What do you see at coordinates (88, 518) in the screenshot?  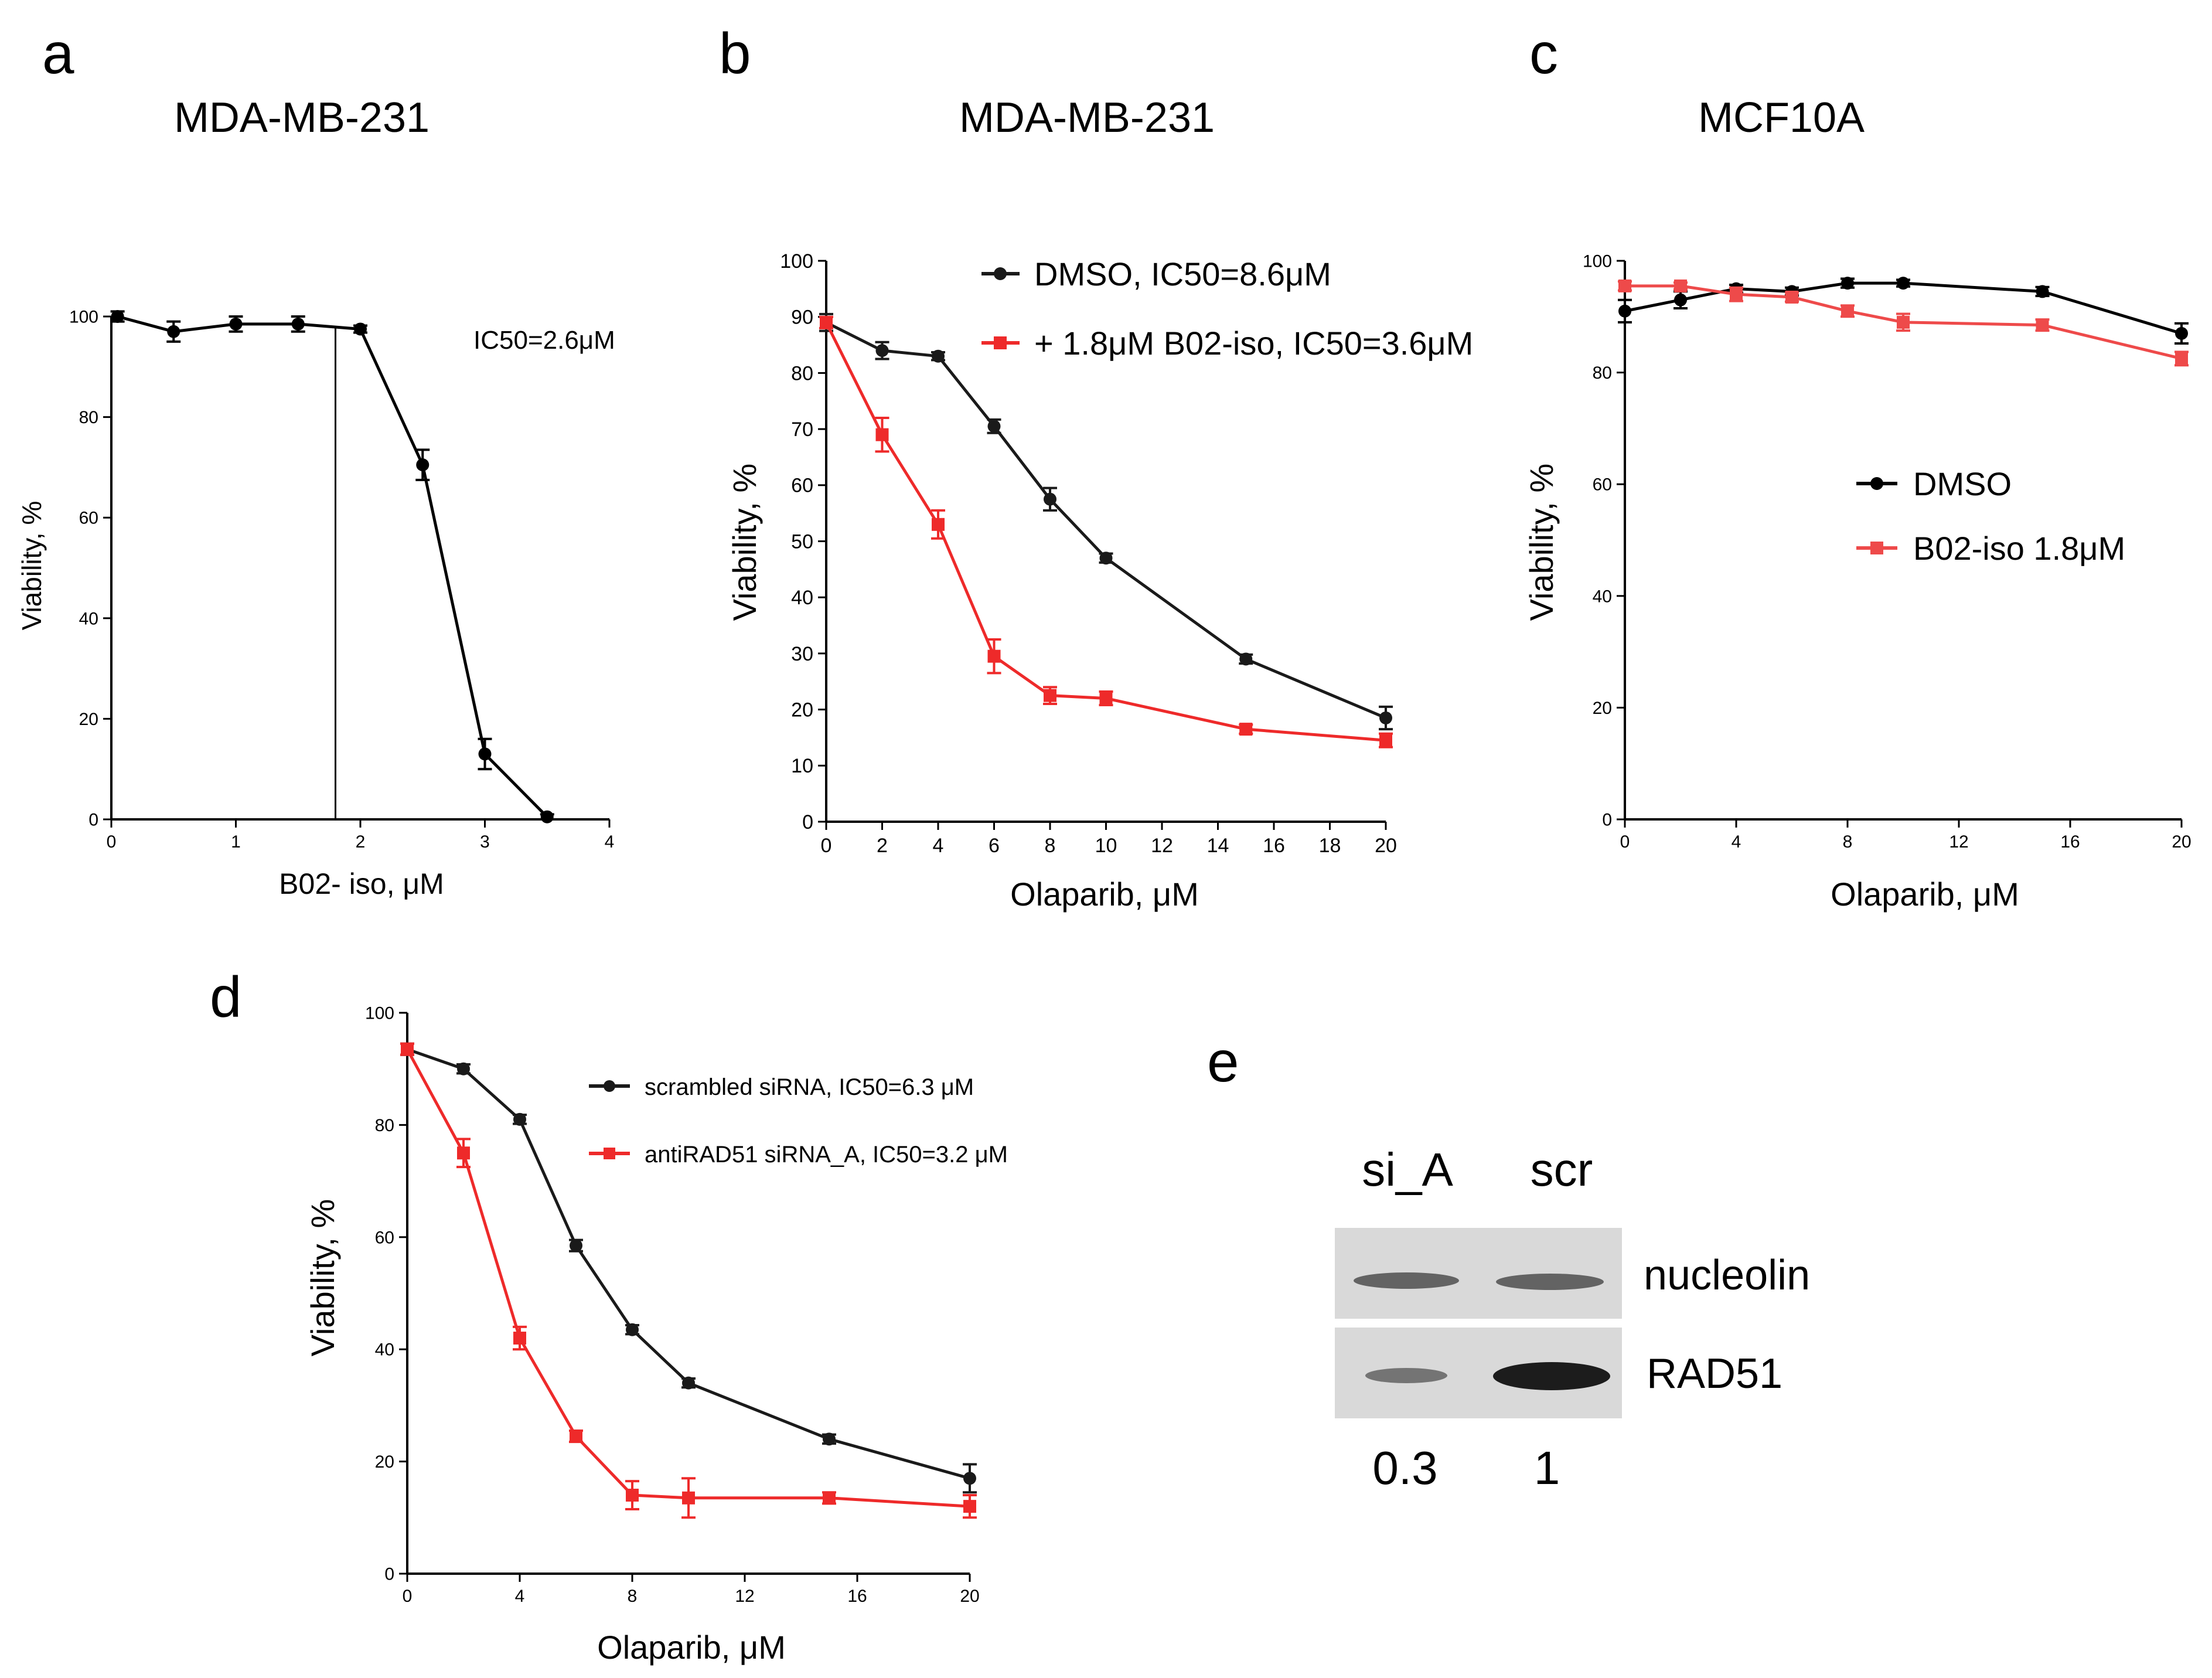 I see `panel-a-ytick-label: 60` at bounding box center [88, 518].